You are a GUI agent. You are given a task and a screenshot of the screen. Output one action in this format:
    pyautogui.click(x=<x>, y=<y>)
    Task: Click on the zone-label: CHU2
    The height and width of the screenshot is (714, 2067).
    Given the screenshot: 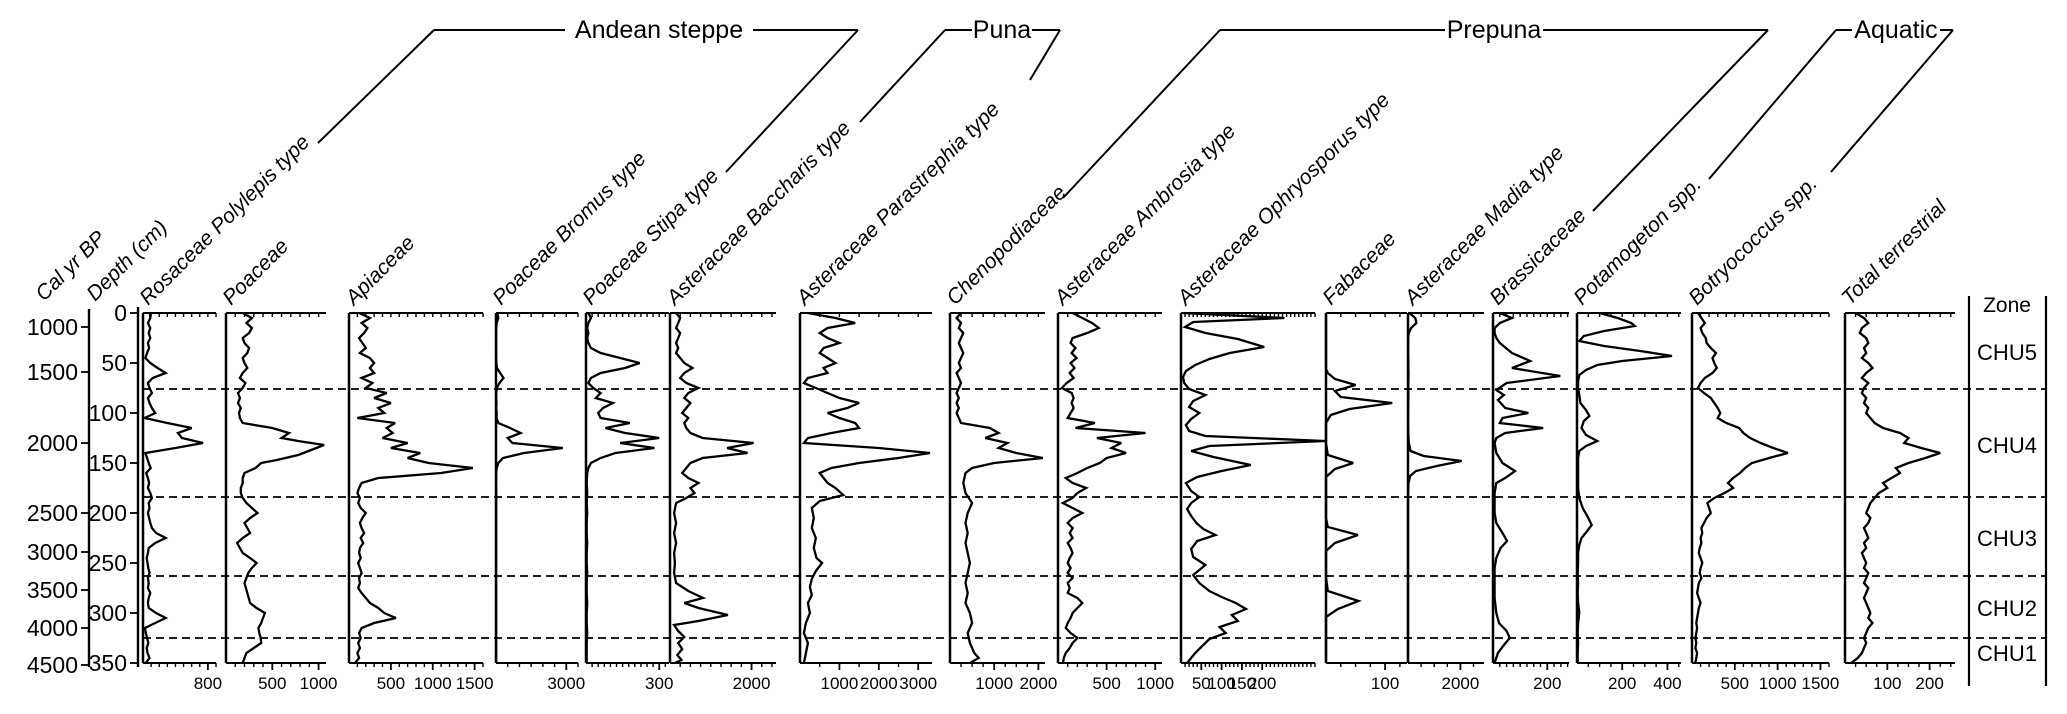 What is the action you would take?
    pyautogui.click(x=2007, y=608)
    